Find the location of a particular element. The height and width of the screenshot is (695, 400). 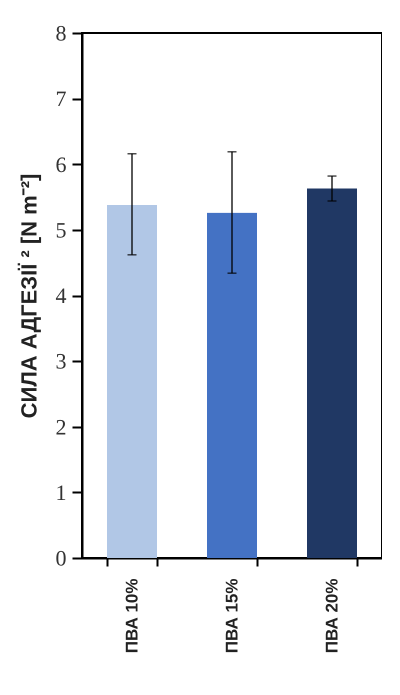

y-axis-title: СИЛА АДГЕЗІЇ ² [N m⁻²] is located at coordinates (29, 296).